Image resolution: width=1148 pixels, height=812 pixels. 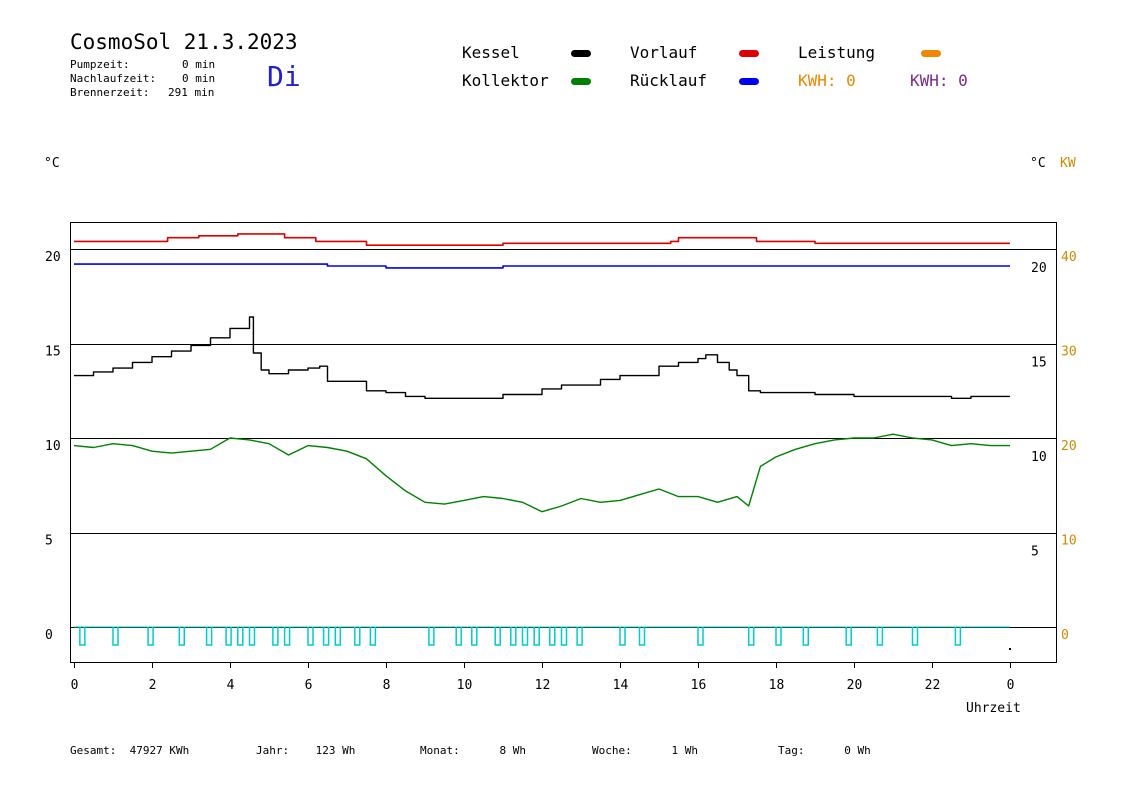 I want to click on stat-nachlaufzeit: Nachlaufzeit: 0 min, so click(x=143, y=78).